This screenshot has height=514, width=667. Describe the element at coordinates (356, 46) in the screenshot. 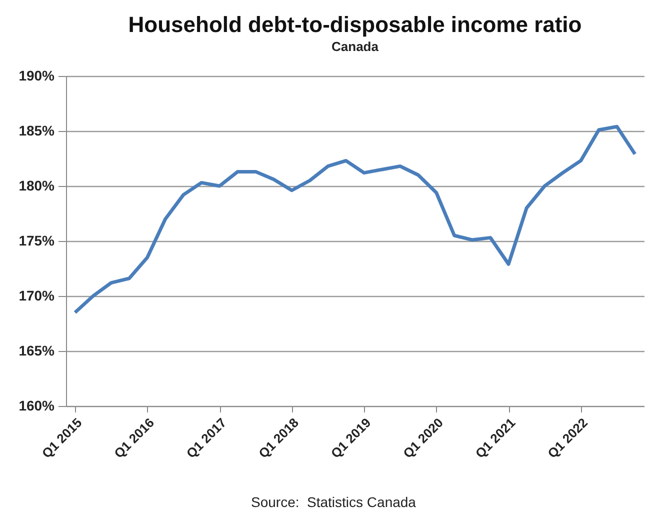

I see `chart-subtitle: Canada` at that location.